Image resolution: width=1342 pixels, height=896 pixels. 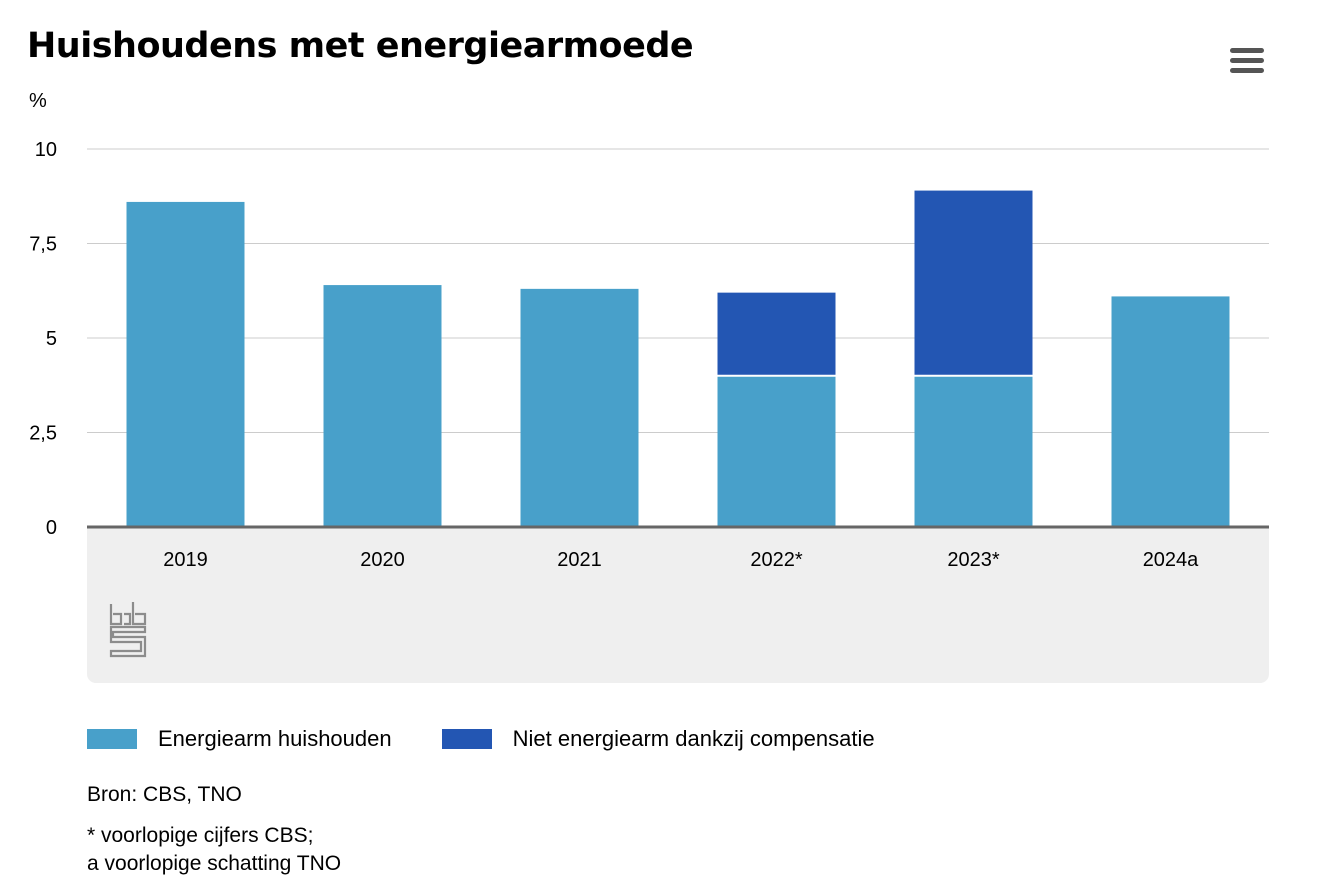 What do you see at coordinates (200, 835) in the screenshot?
I see `footnote: * voorlopige cijfers CBS;` at bounding box center [200, 835].